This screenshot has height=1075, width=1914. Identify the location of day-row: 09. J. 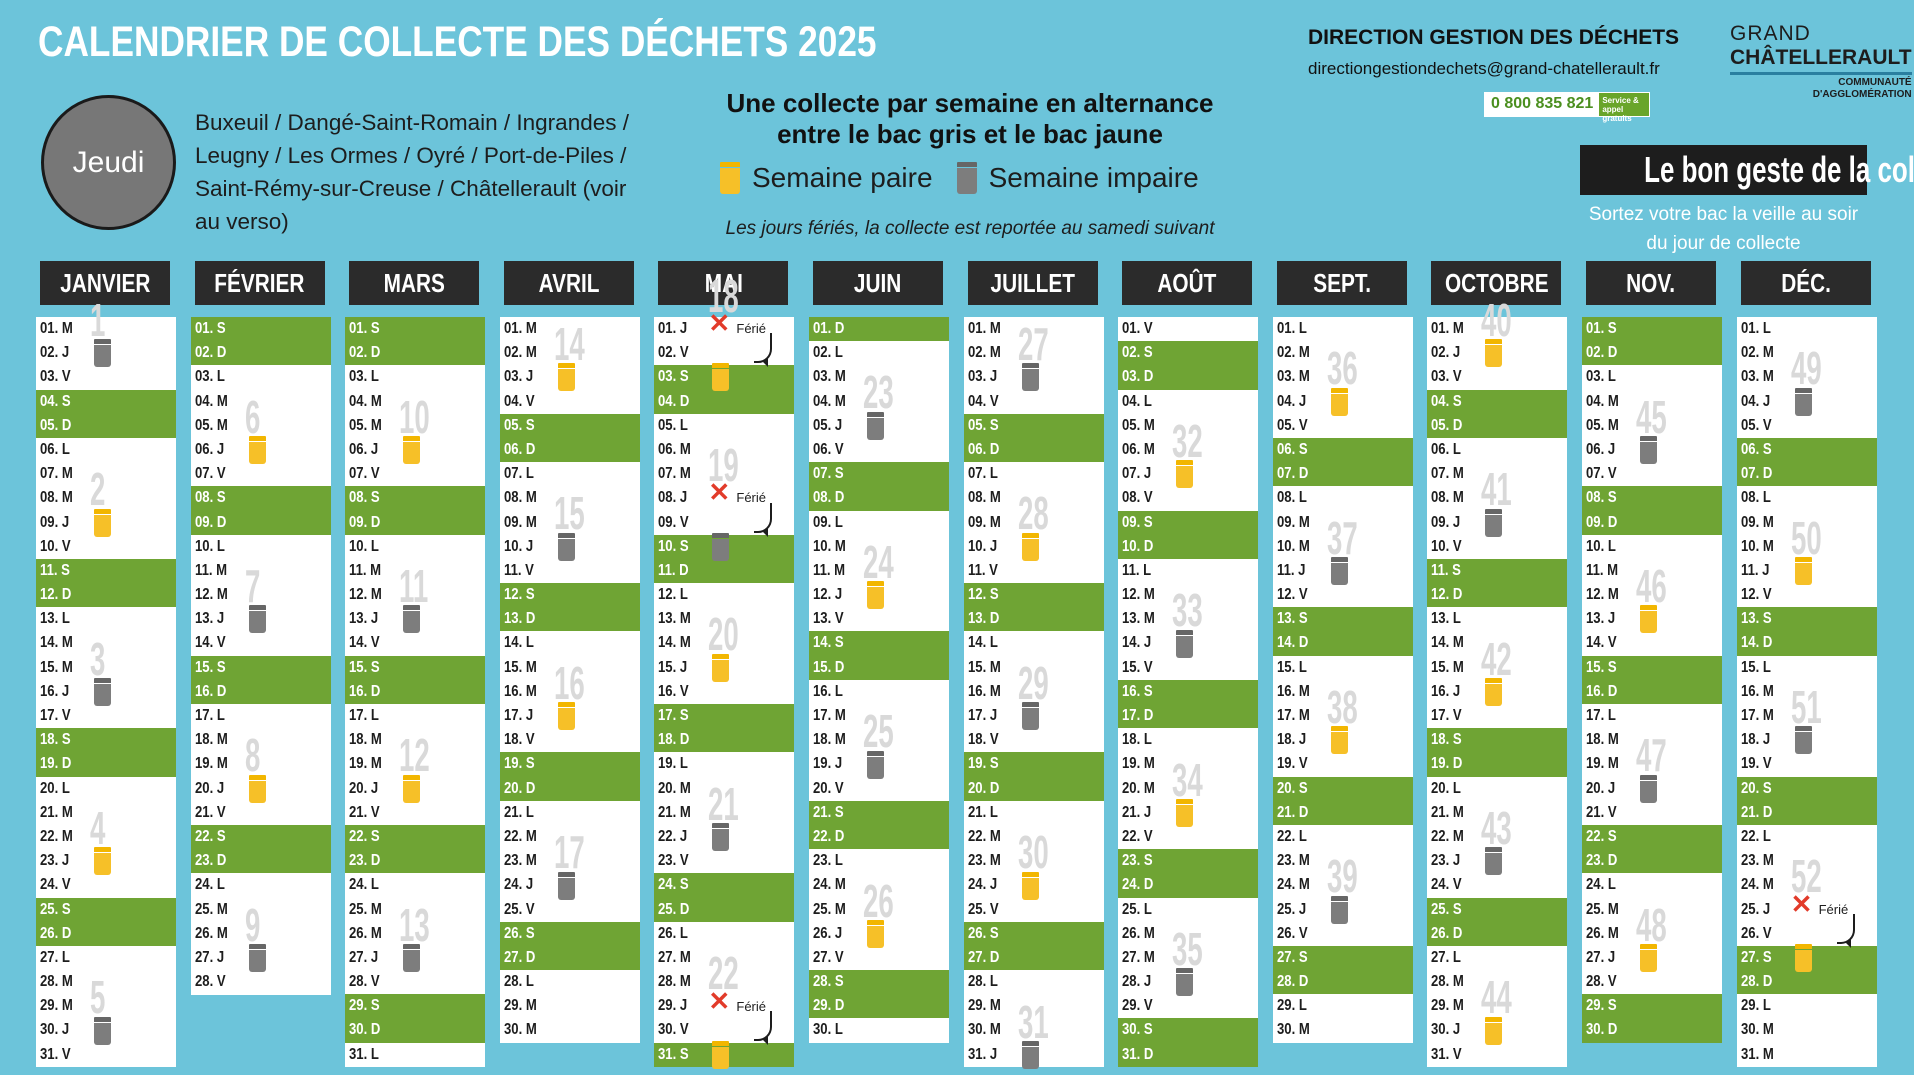
(55, 522).